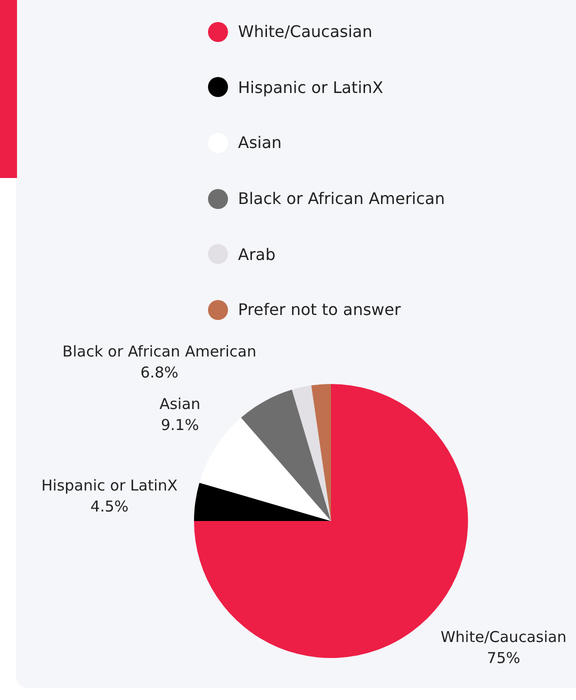 The width and height of the screenshot is (576, 700). I want to click on legend-label: Black or African American, so click(341, 198).